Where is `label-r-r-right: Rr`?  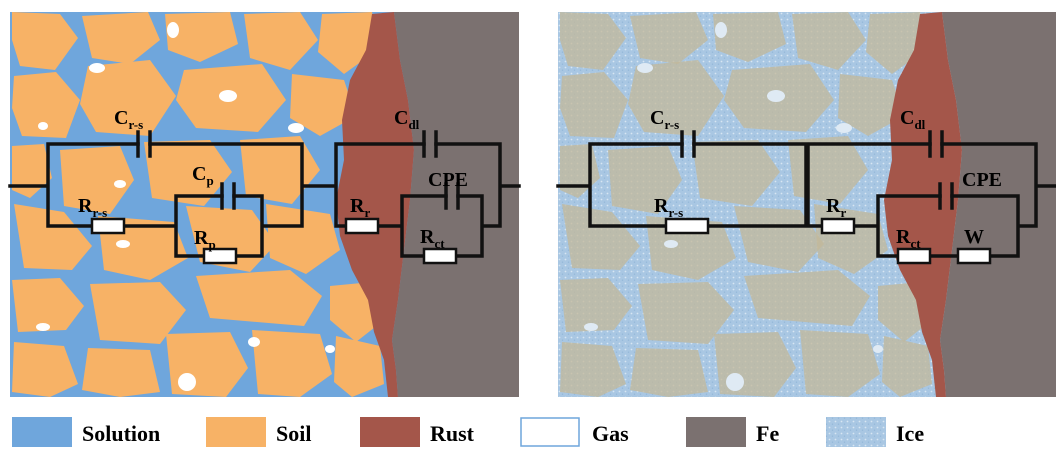
label-r-r-right: Rr is located at coordinates (836, 207).